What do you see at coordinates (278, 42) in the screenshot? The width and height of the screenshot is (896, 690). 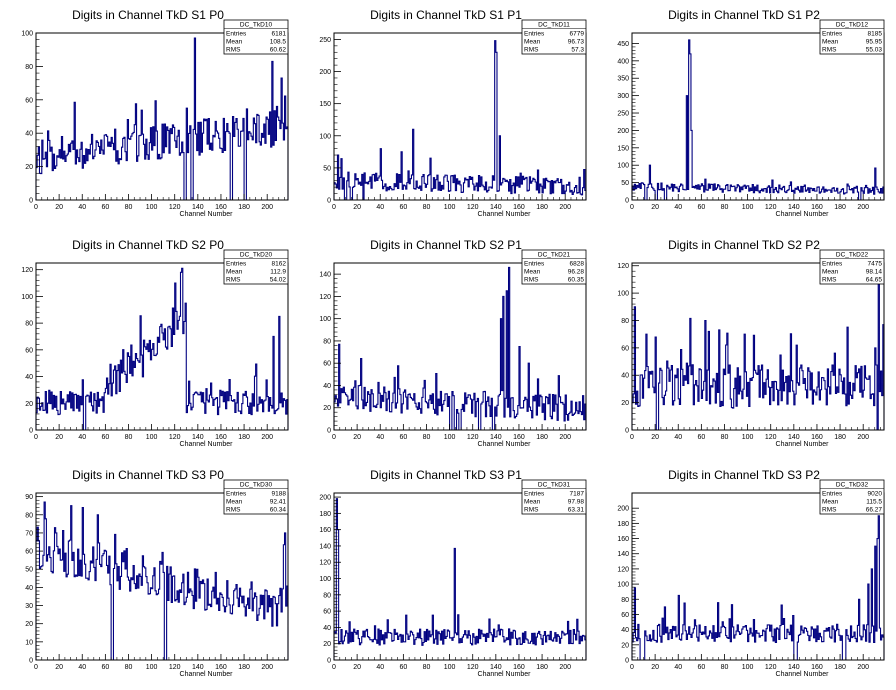 I see `stats-value: 108.5` at bounding box center [278, 42].